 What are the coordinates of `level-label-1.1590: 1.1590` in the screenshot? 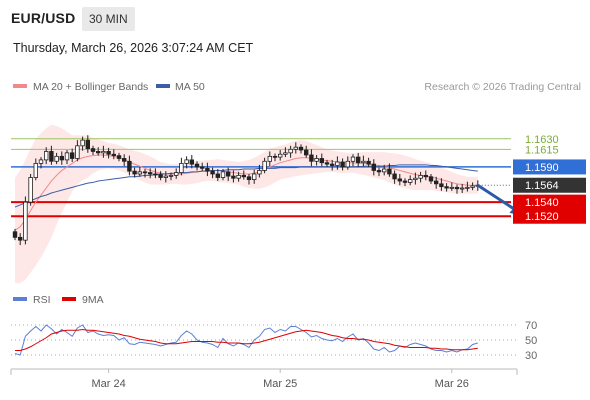 It's located at (542, 168).